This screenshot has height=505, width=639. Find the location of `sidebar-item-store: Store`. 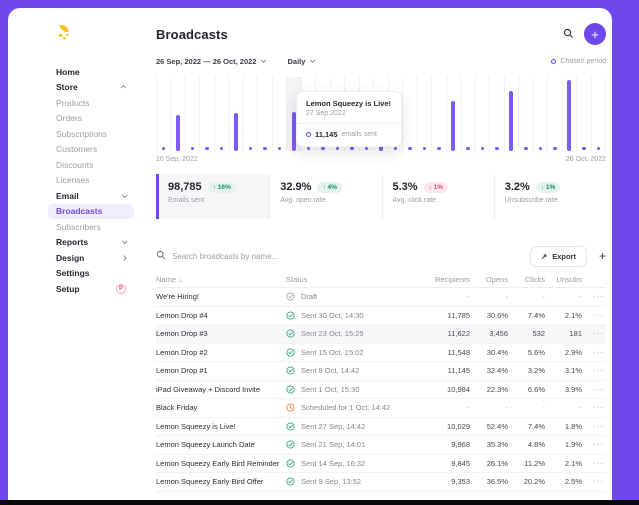

sidebar-item-store: Store is located at coordinates (91, 88).